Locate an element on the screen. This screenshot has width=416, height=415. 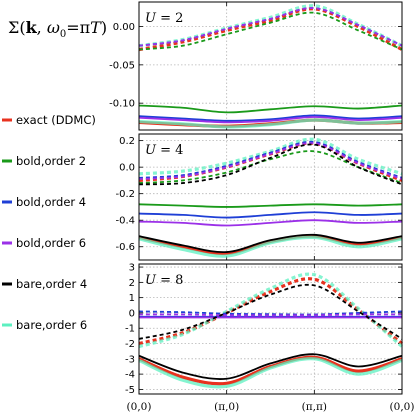
y-tick-label: -4 is located at coordinates (130, 375).